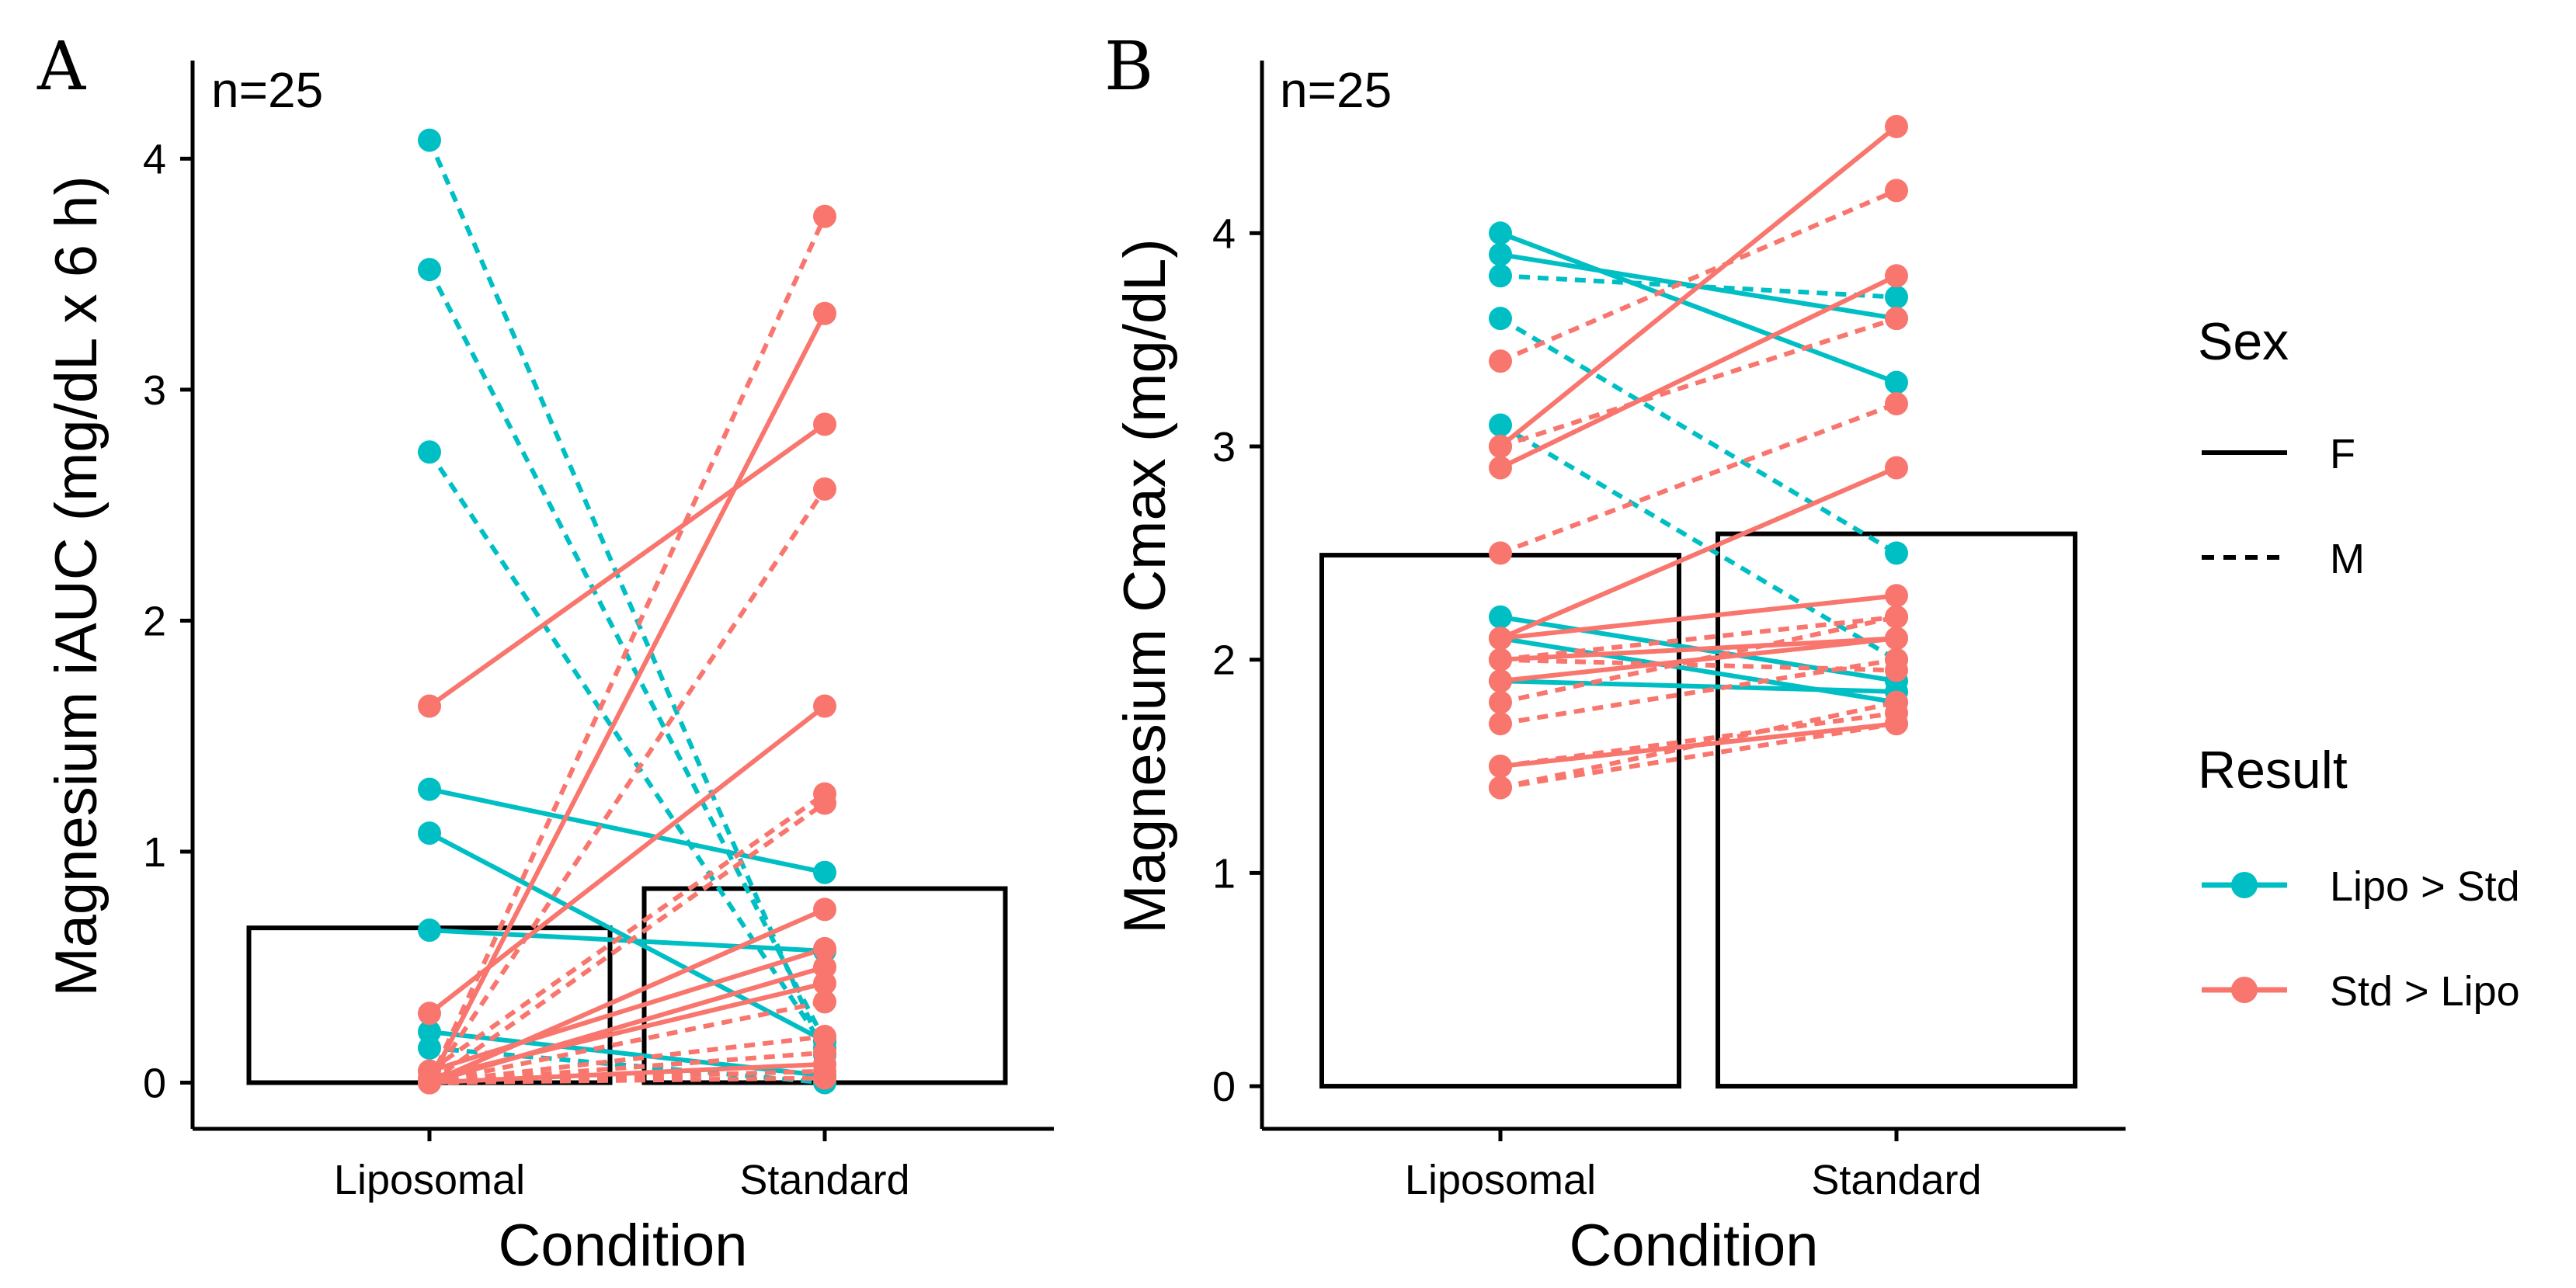 The height and width of the screenshot is (1288, 2576). Describe the element at coordinates (2273, 770) in the screenshot. I see `legend-result-title: Result` at that location.